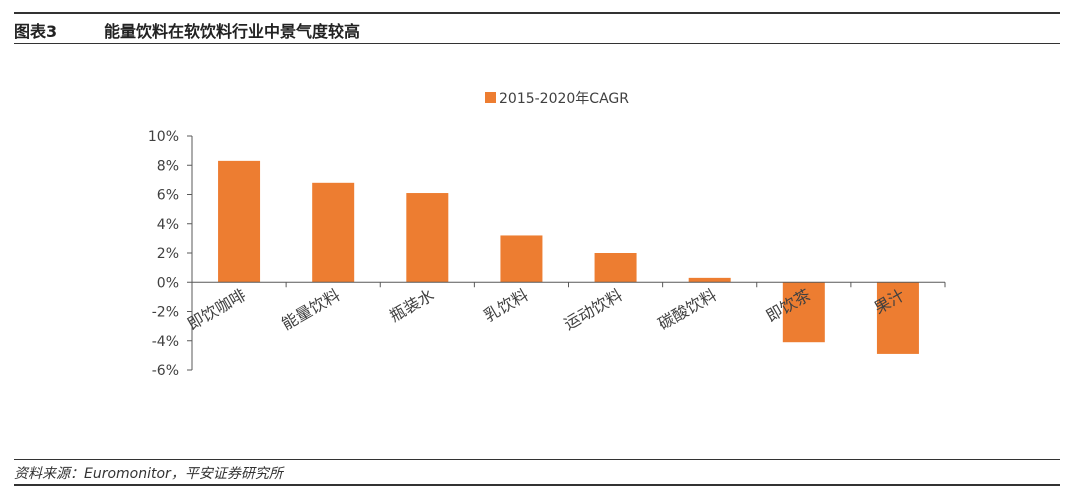 This screenshot has height=496, width=1080. I want to click on y-tick-label: 2%, so click(168, 254).